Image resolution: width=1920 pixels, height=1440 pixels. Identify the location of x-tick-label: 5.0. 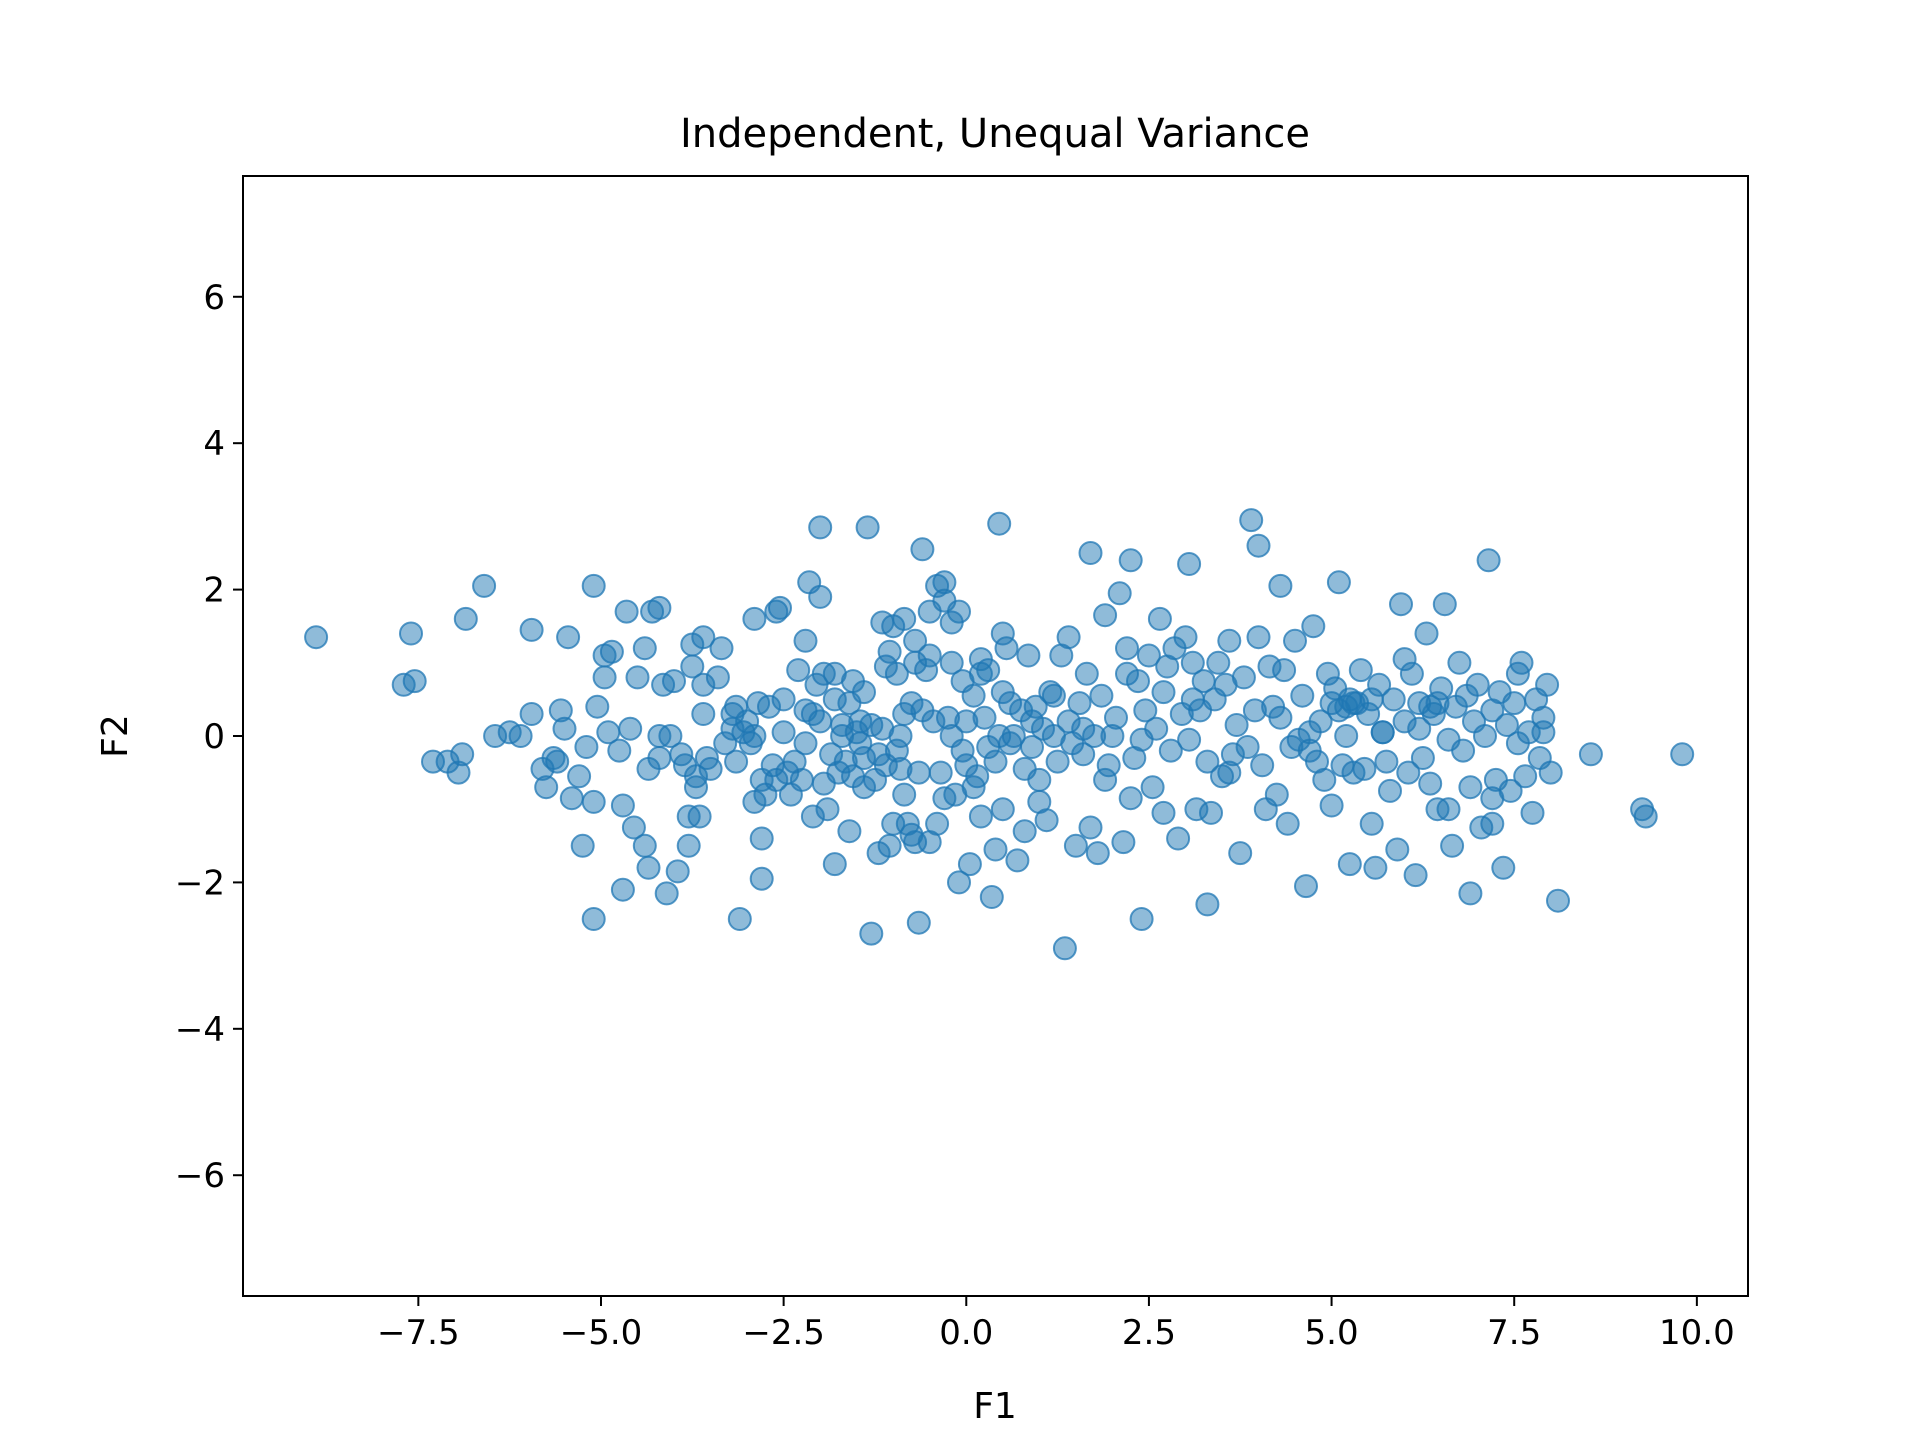
(1332, 1333).